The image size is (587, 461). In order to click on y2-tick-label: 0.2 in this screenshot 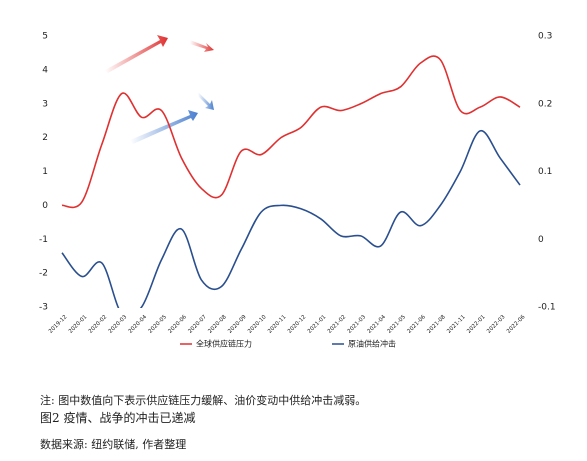, I will do `click(545, 104)`.